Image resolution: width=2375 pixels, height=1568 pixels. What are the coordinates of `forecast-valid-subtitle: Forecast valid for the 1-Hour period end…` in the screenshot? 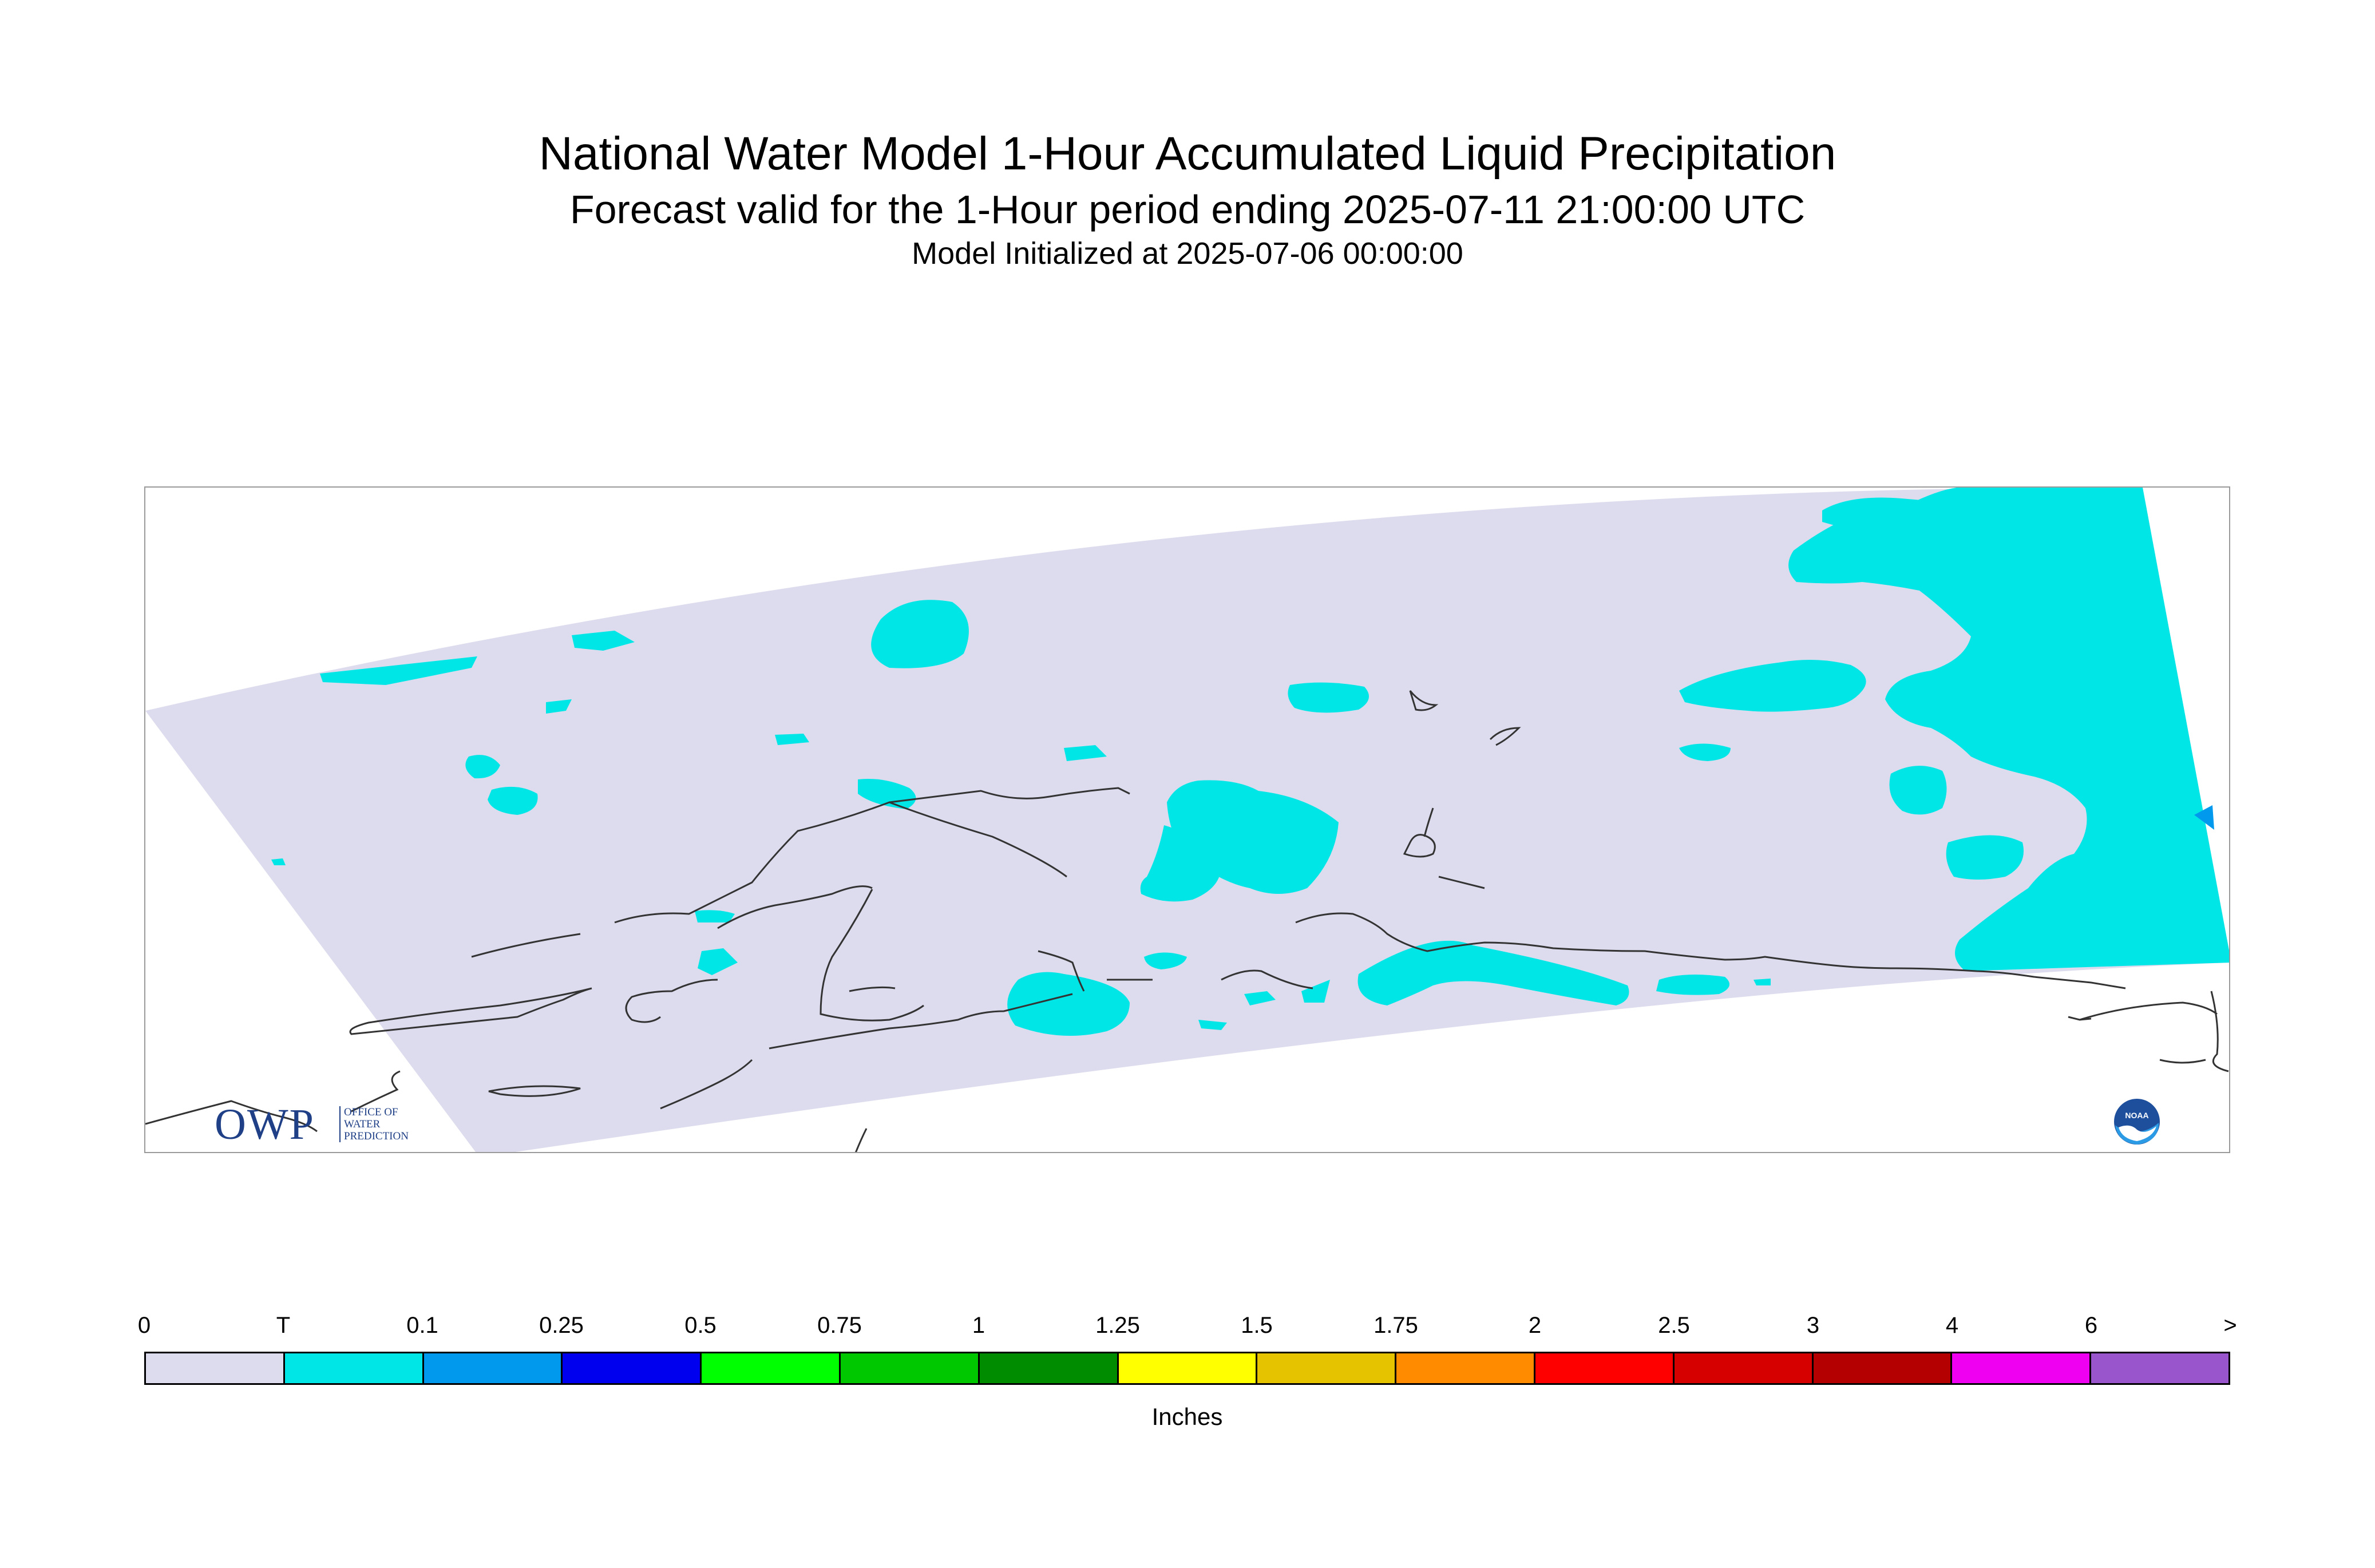 It's located at (1187, 209).